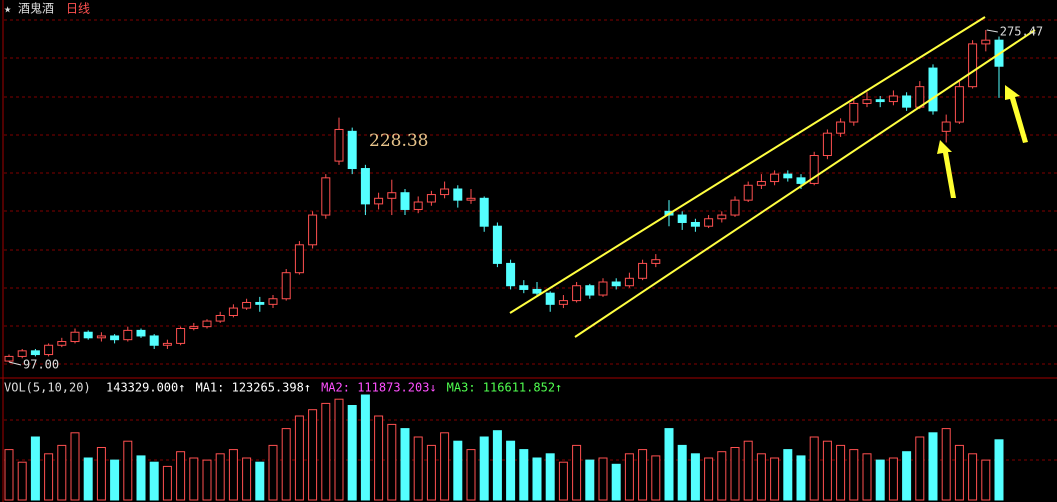 Image resolution: width=1057 pixels, height=502 pixels. Describe the element at coordinates (1016, 114) in the screenshot. I see `arrow` at that location.